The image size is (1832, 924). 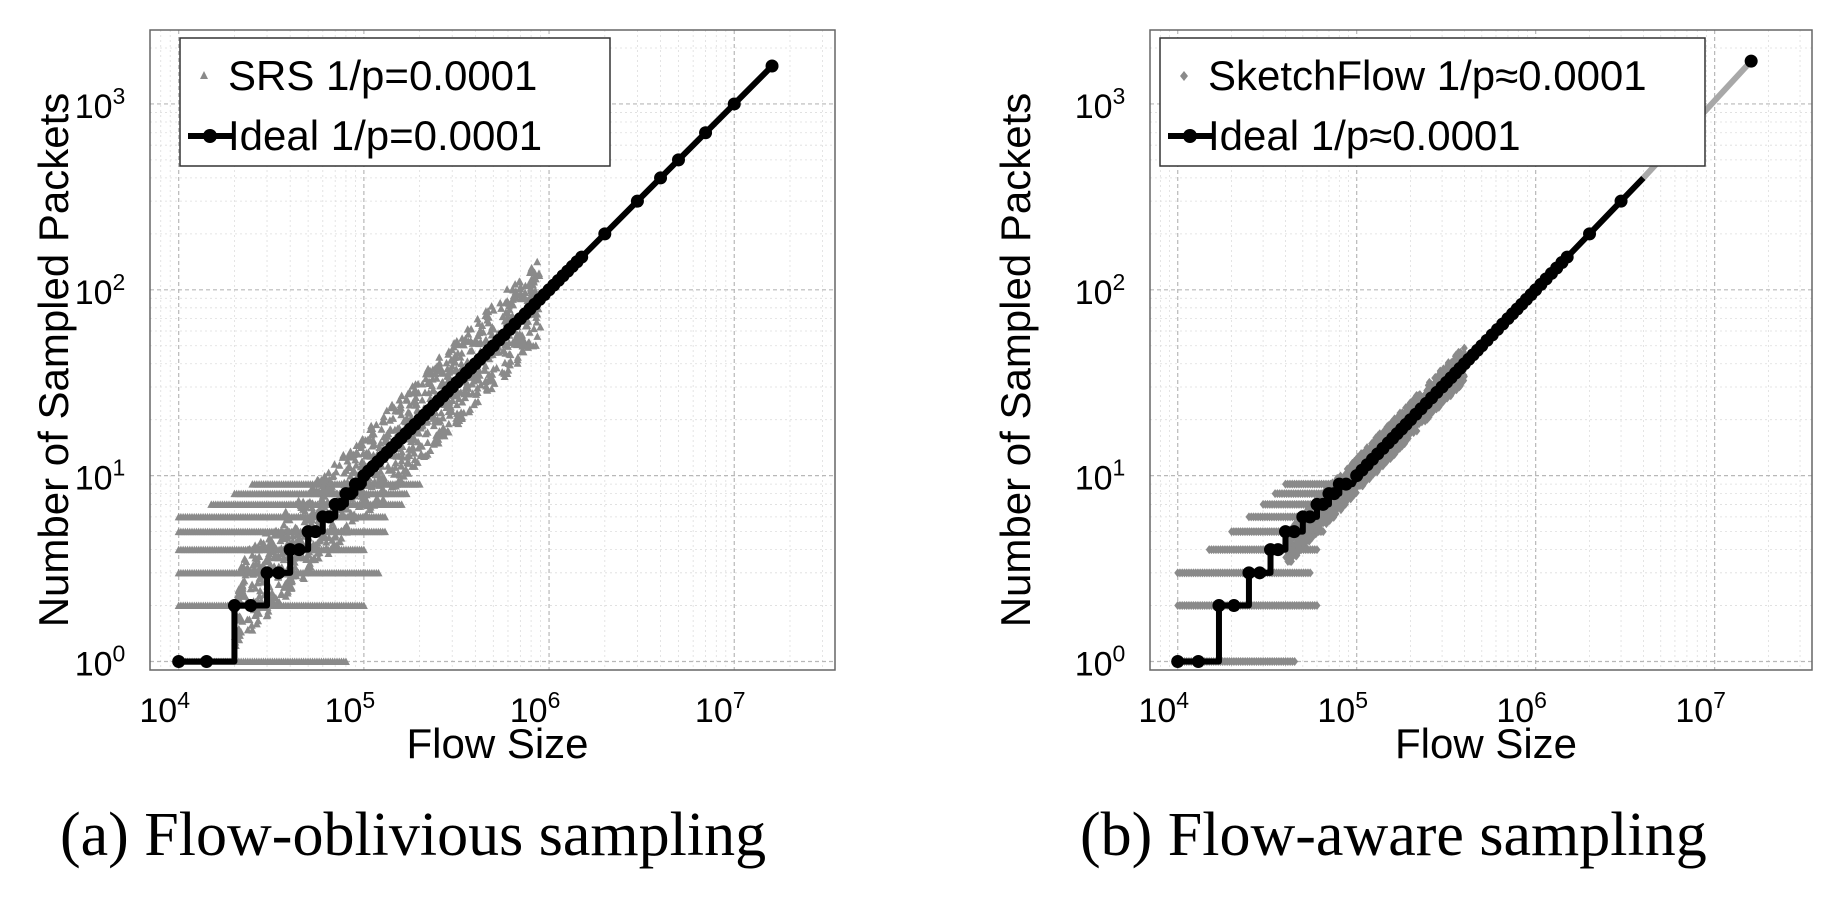 I want to click on x-tick-label: 10⁷, so click(x=720, y=708).